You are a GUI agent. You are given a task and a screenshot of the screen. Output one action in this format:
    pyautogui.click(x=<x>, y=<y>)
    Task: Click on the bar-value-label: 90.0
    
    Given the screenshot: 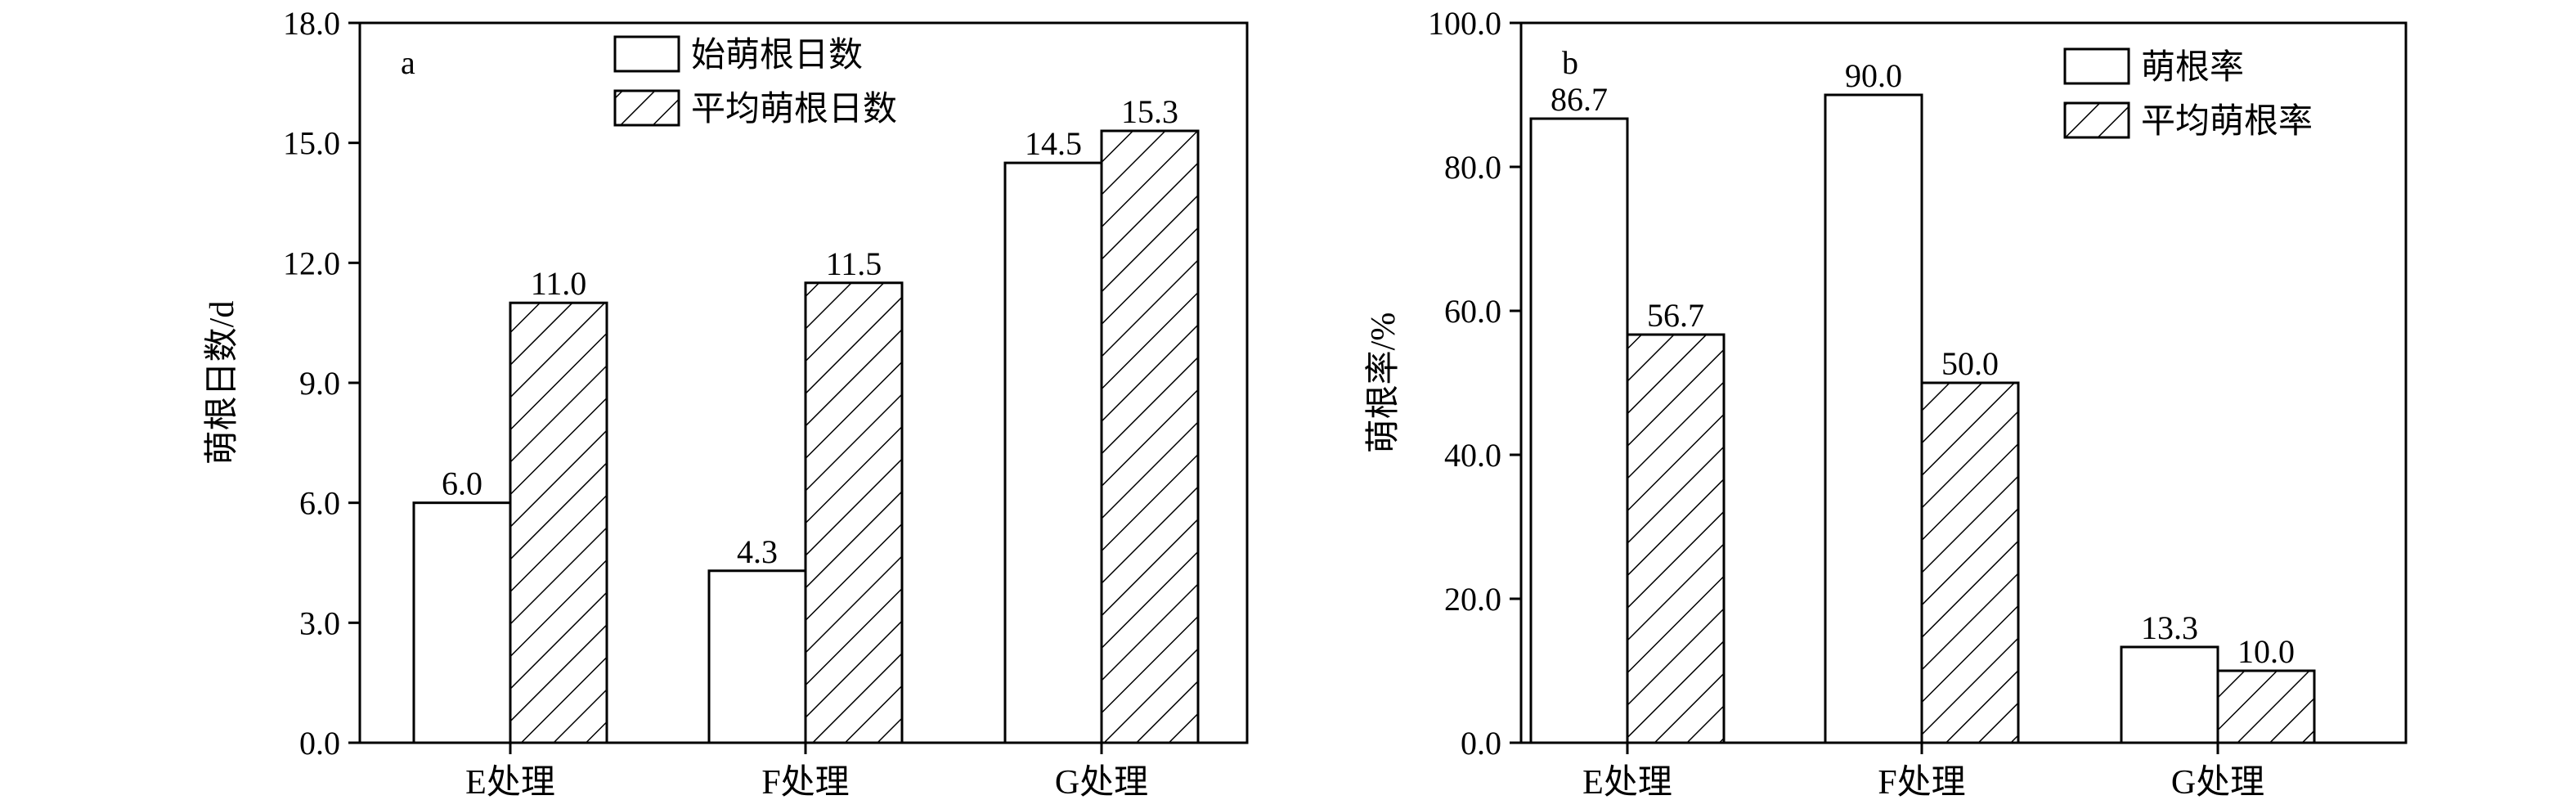 What is the action you would take?
    pyautogui.click(x=1874, y=75)
    